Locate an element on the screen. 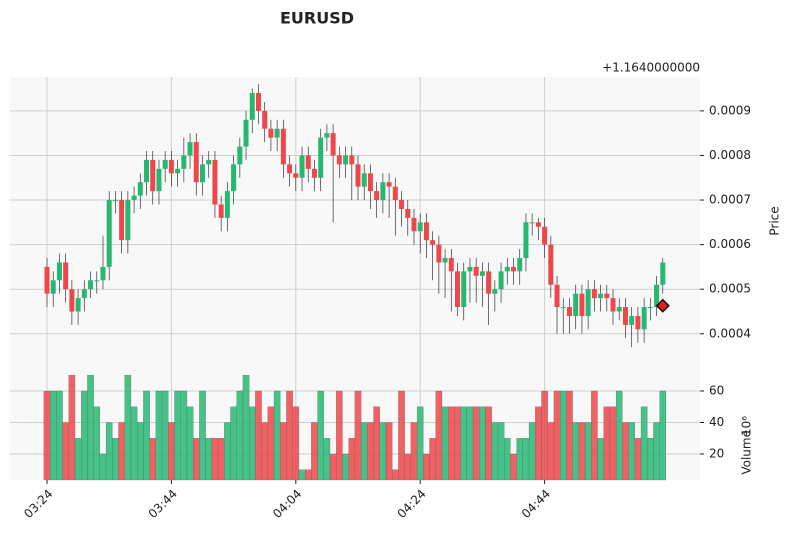 This screenshot has height=541, width=788. offset-label: +1.1640000000 is located at coordinates (651, 68).